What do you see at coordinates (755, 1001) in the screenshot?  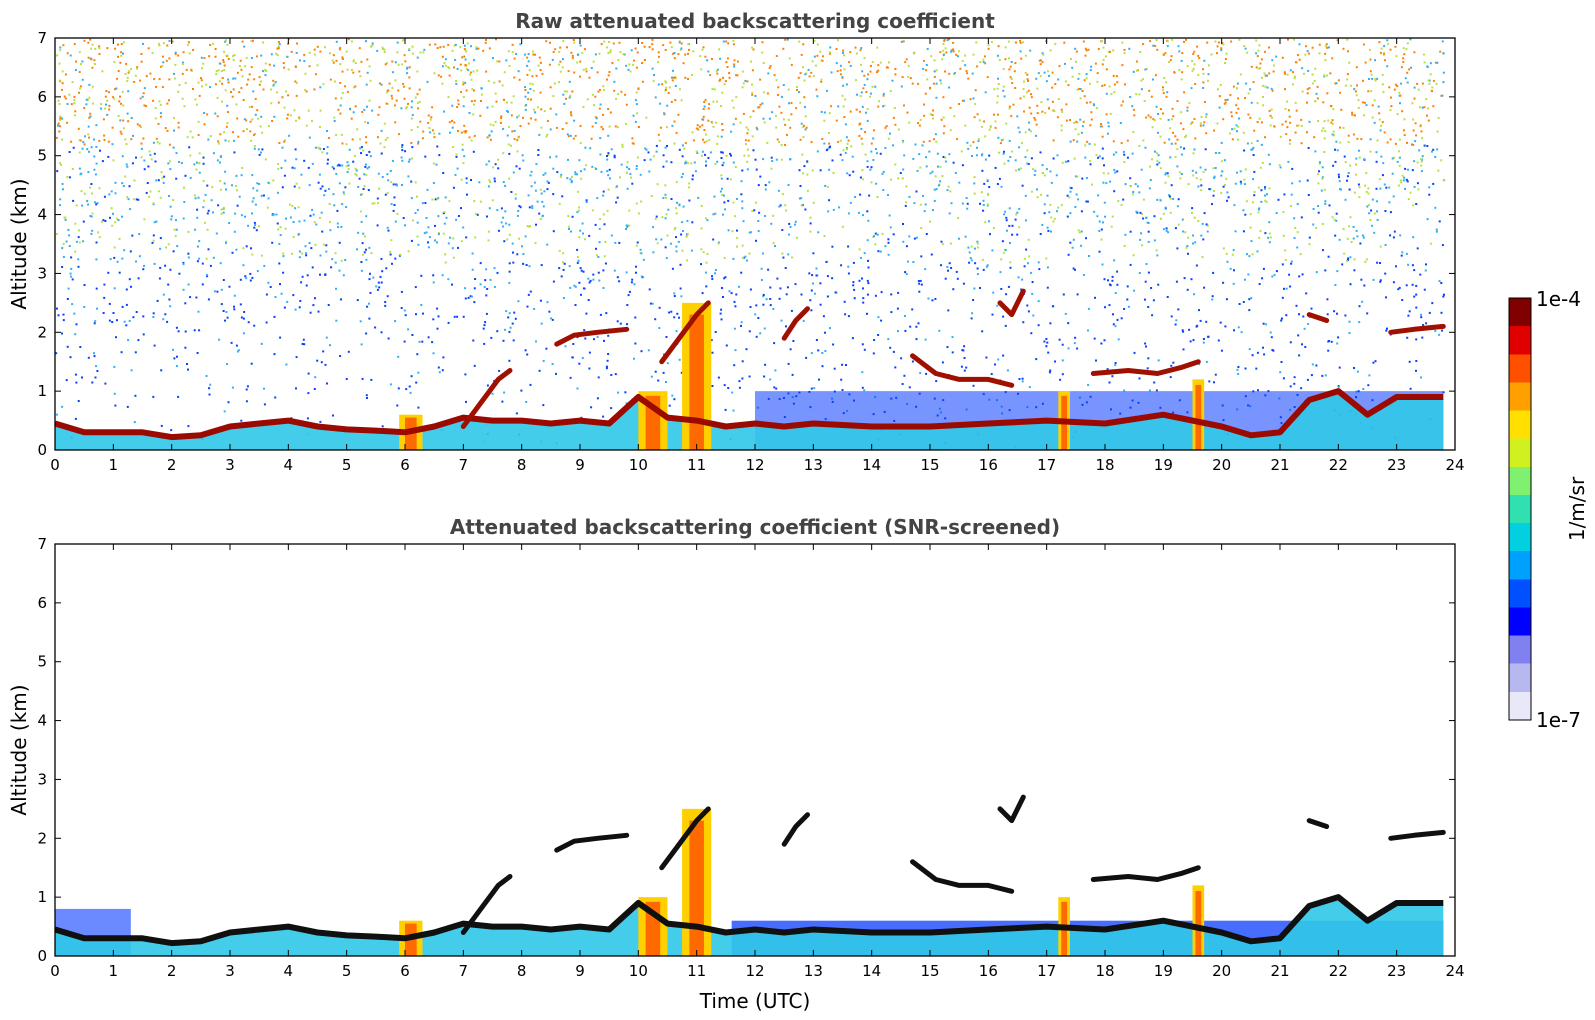 I see `x-axis-label: Time (UTC)` at bounding box center [755, 1001].